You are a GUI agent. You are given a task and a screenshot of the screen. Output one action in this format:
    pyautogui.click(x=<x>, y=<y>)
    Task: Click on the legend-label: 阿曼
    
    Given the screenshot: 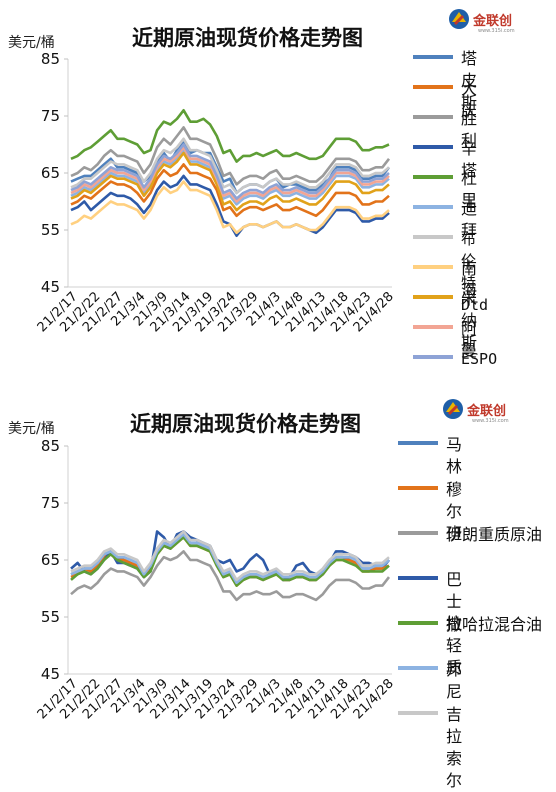 What is the action you would take?
    pyautogui.click(x=469, y=339)
    